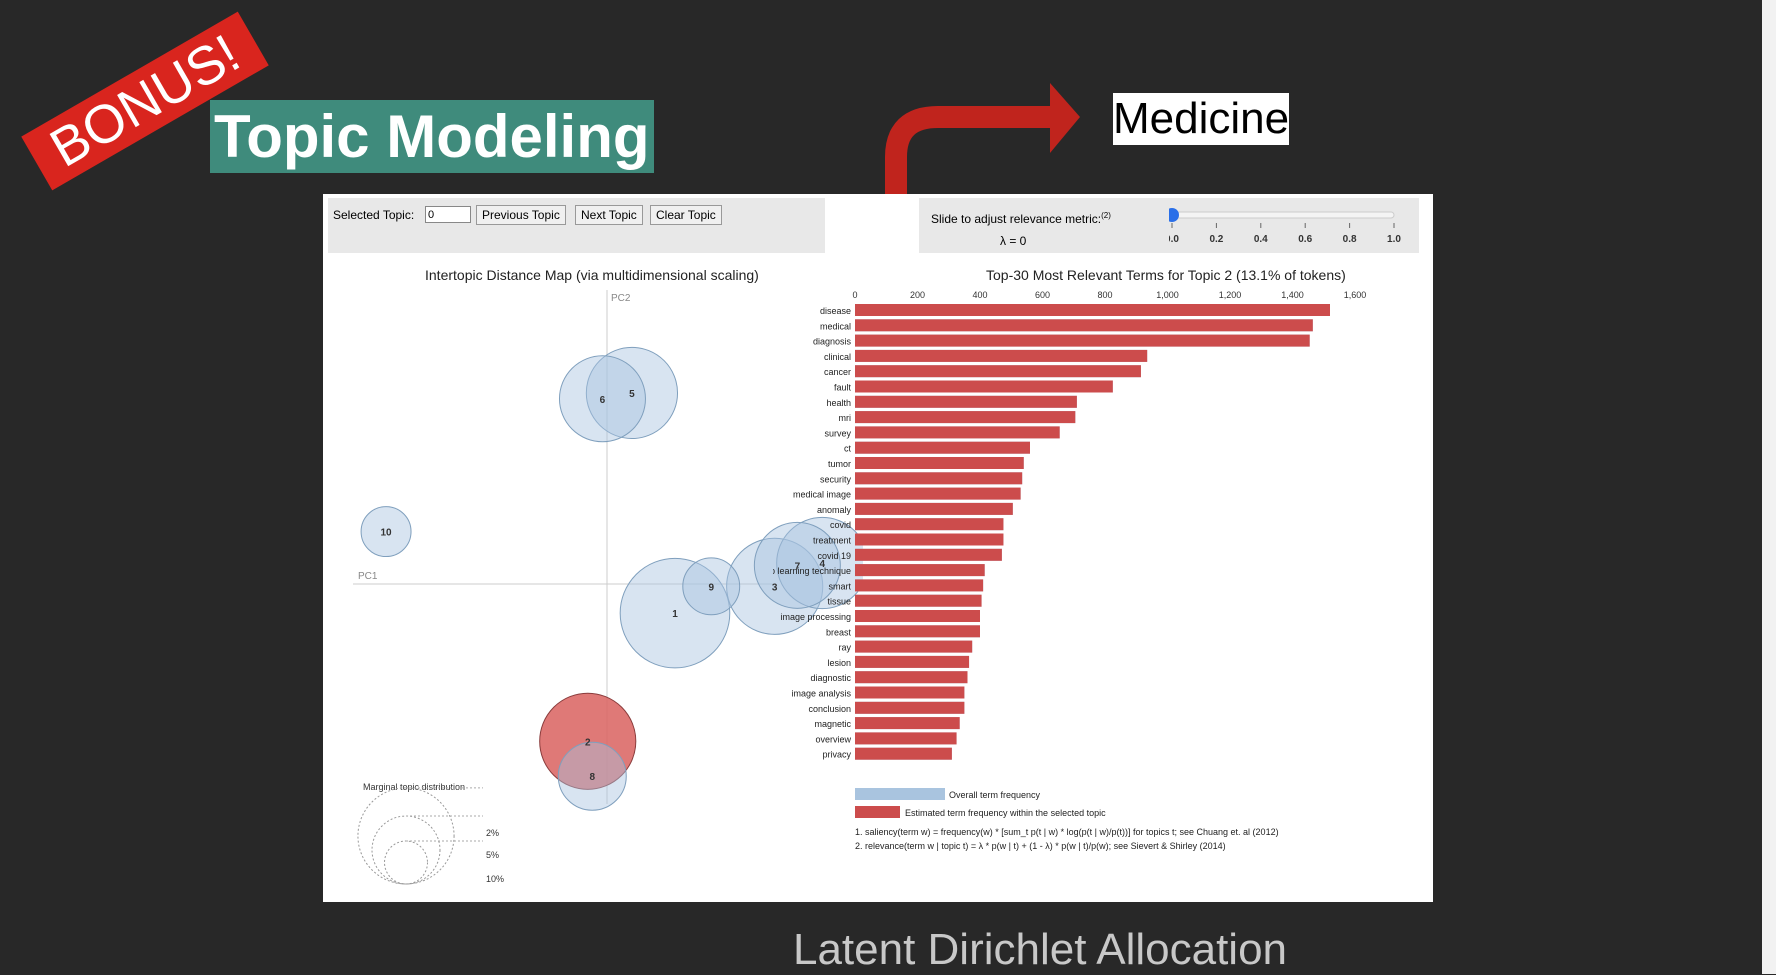 The width and height of the screenshot is (1776, 975). I want to click on term-label: health, so click(838, 403).